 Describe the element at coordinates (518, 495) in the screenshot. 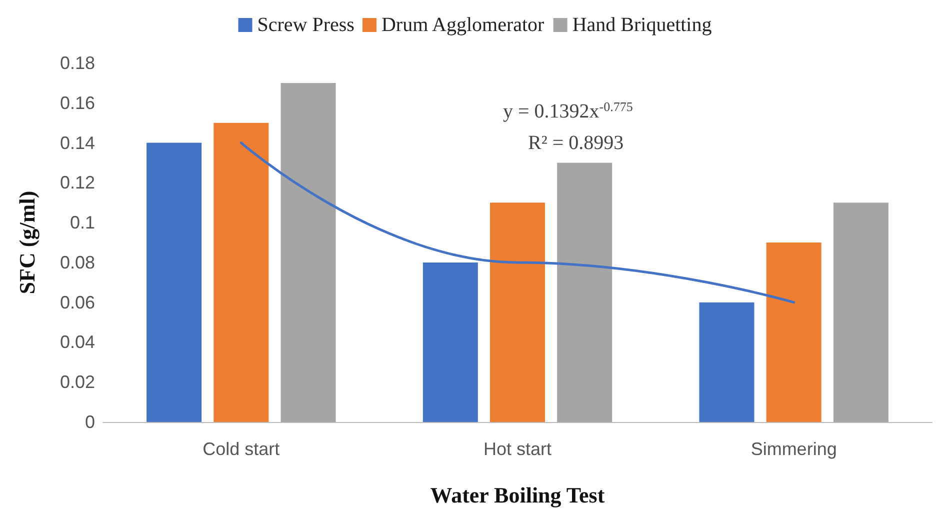

I see `x-axis-title: Water Boiling Test` at that location.